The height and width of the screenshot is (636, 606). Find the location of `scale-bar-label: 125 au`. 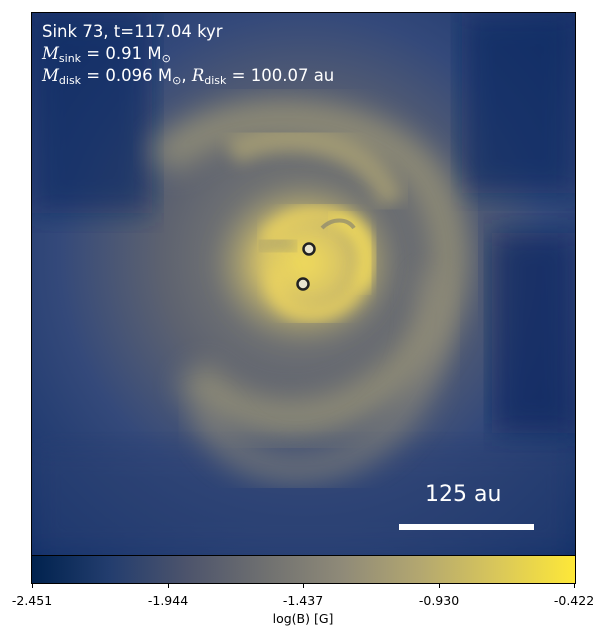

scale-bar-label: 125 au is located at coordinates (463, 494).